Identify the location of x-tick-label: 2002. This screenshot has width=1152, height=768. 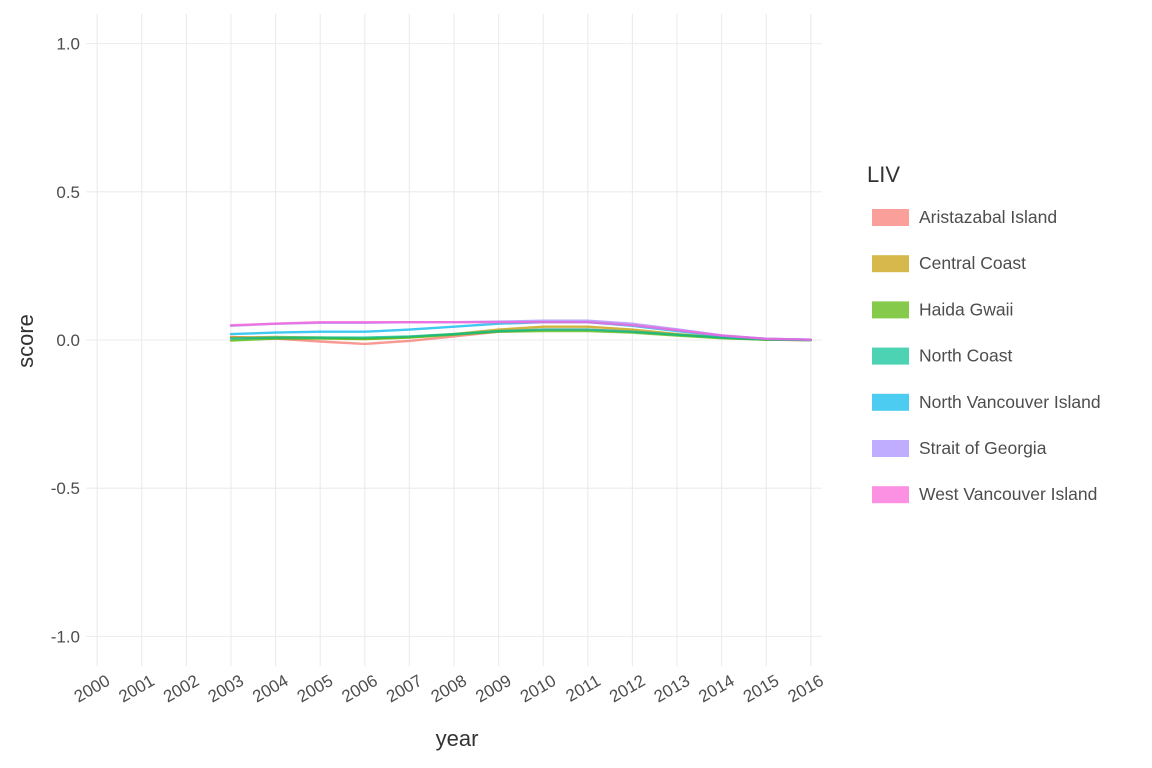
(181, 688).